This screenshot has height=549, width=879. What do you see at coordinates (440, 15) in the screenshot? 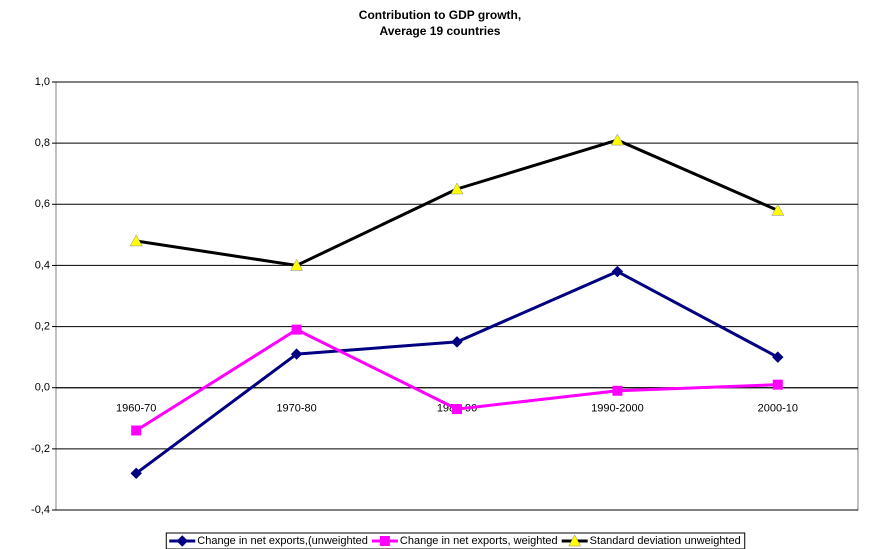
I see `chart-title: Contribution to GDP growth,` at bounding box center [440, 15].